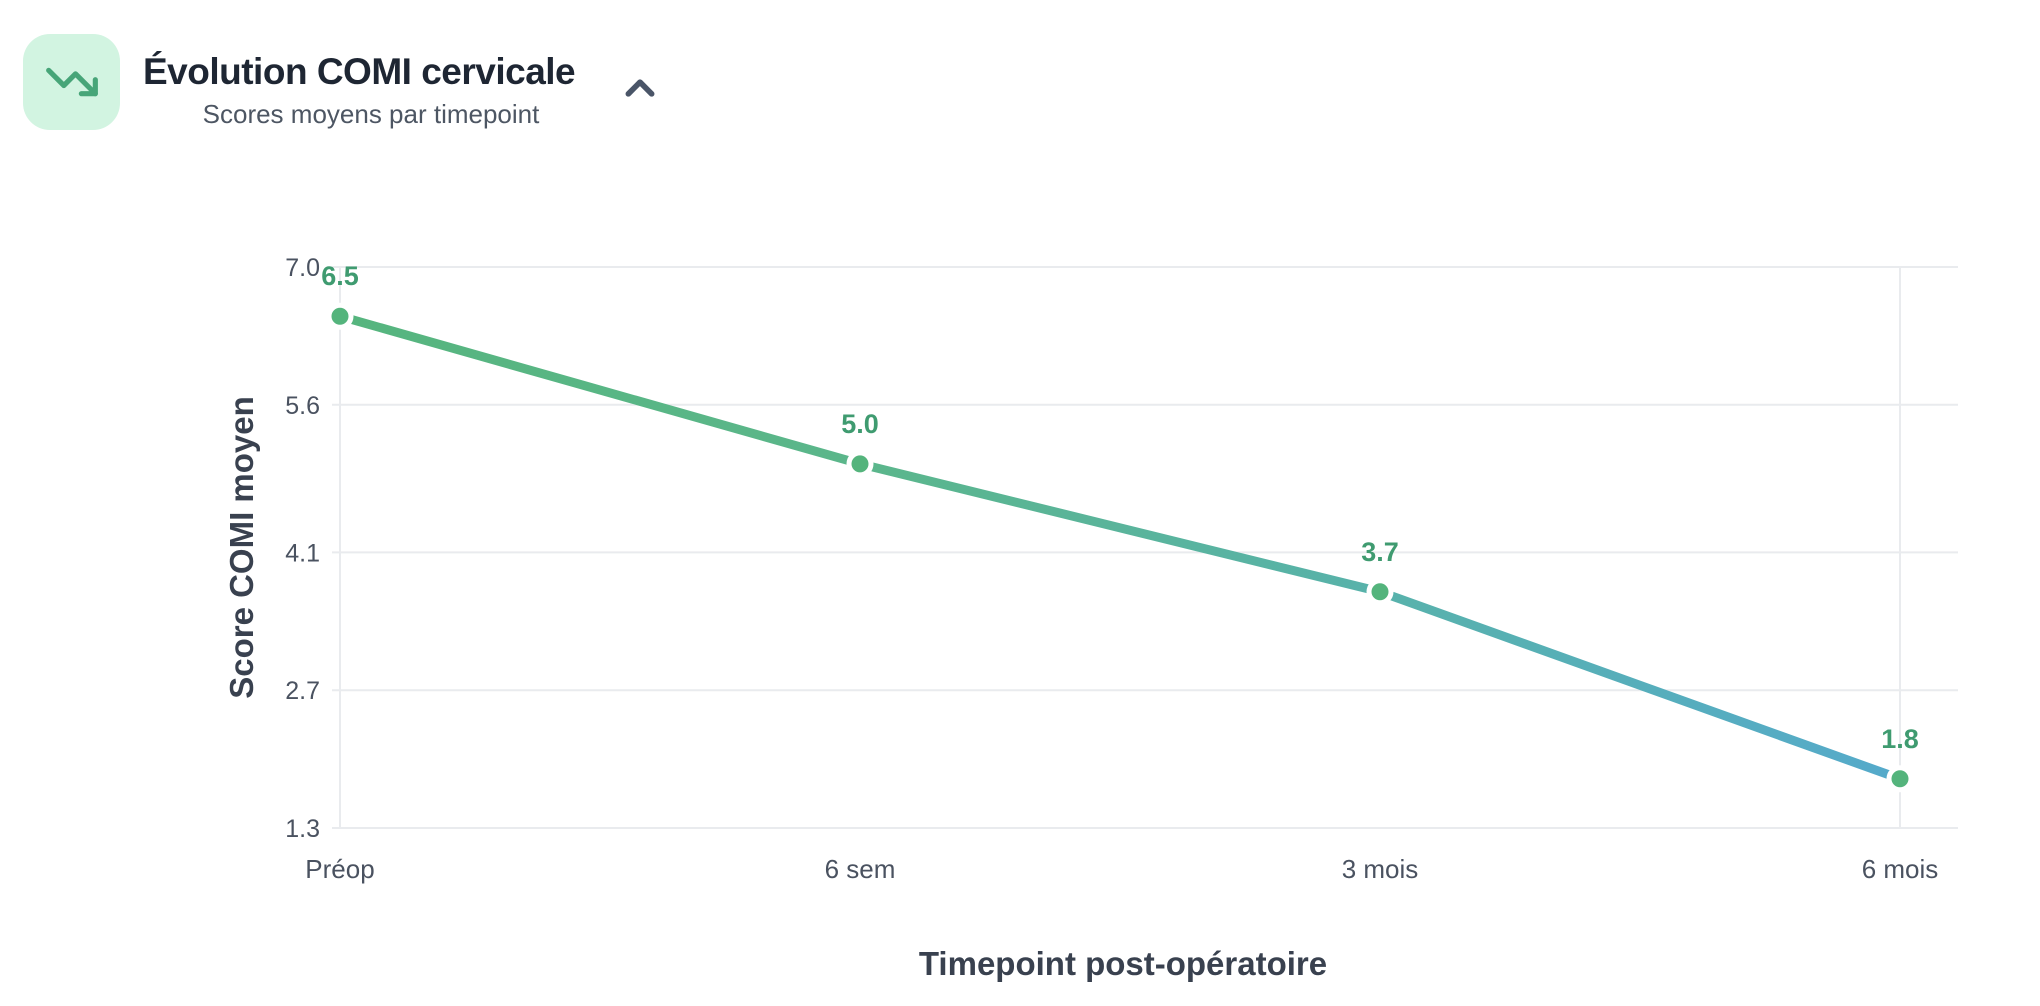 Image resolution: width=2040 pixels, height=1006 pixels. I want to click on data-point-label: 5.0, so click(860, 424).